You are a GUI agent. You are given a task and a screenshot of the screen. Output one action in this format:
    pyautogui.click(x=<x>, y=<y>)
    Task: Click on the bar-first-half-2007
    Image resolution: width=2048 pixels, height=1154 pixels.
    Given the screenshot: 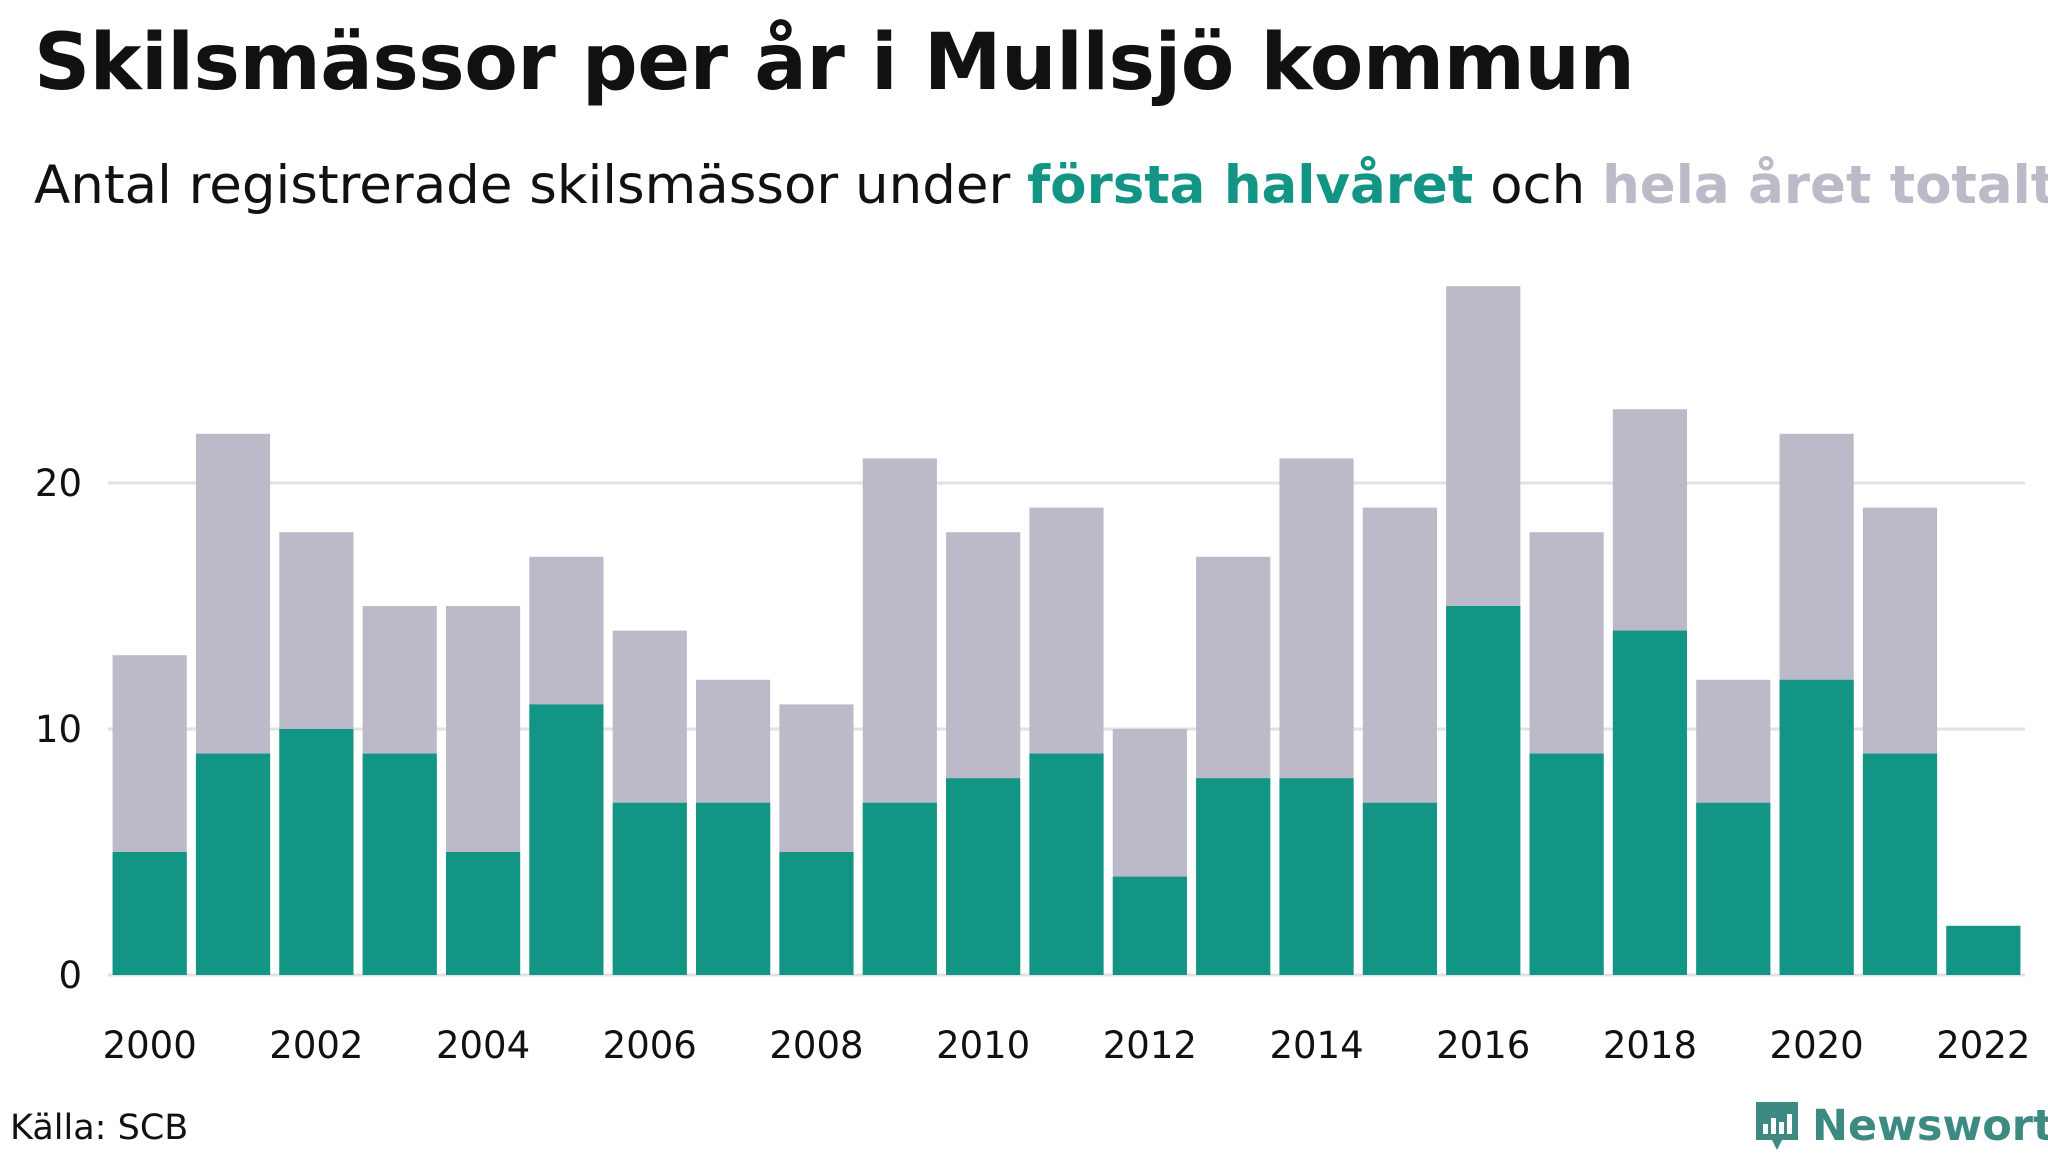 What is the action you would take?
    pyautogui.click(x=733, y=888)
    